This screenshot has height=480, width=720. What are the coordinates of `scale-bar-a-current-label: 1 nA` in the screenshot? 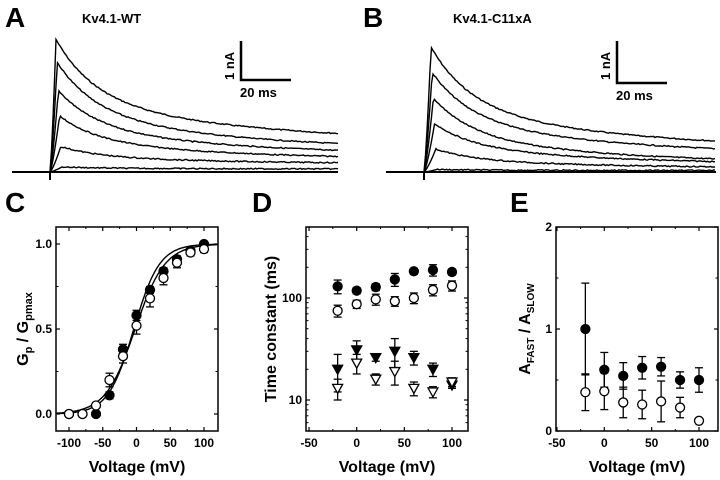 It's located at (229, 65).